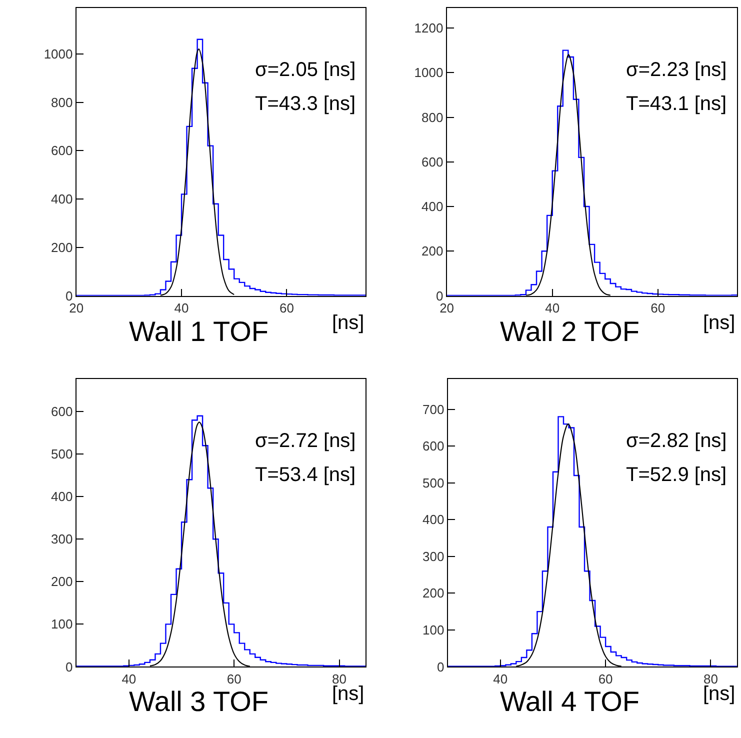 The width and height of the screenshot is (741, 738). What do you see at coordinates (305, 70) in the screenshot?
I see `annotation: σ=2.05 [ns]` at bounding box center [305, 70].